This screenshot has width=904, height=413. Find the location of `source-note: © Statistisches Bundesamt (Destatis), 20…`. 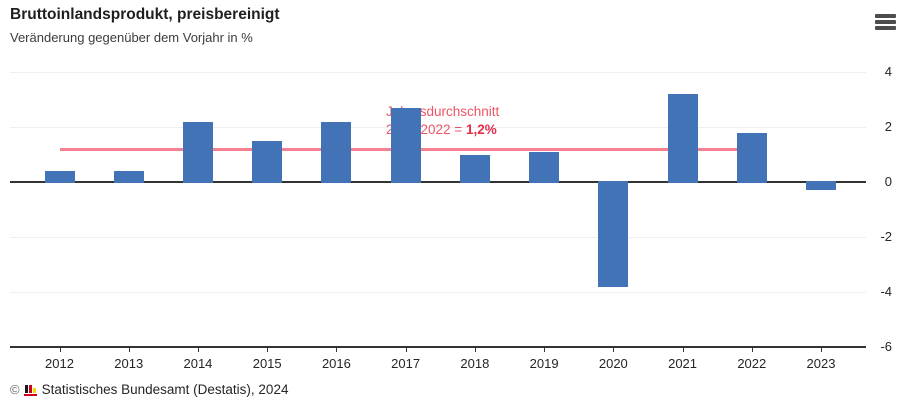

source-note: © Statistisches Bundesamt (Destatis), 20… is located at coordinates (149, 389).